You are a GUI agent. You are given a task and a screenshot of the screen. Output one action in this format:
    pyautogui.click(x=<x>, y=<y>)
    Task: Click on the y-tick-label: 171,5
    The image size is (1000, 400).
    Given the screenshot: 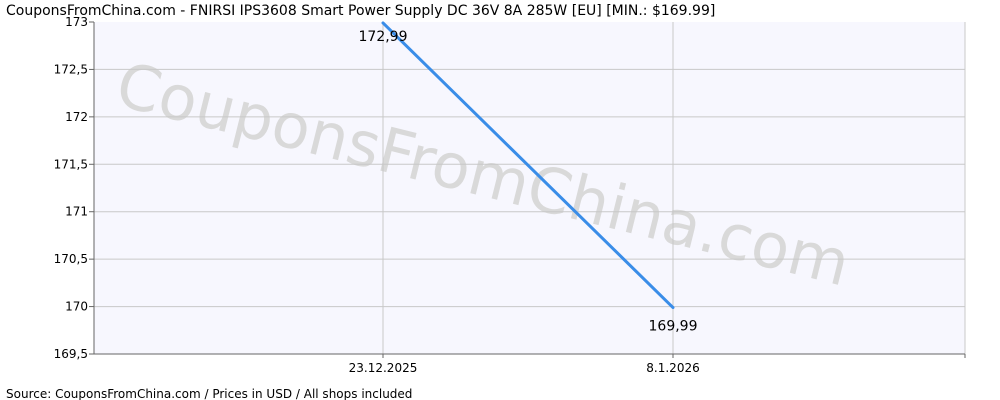 What is the action you would take?
    pyautogui.click(x=71, y=164)
    